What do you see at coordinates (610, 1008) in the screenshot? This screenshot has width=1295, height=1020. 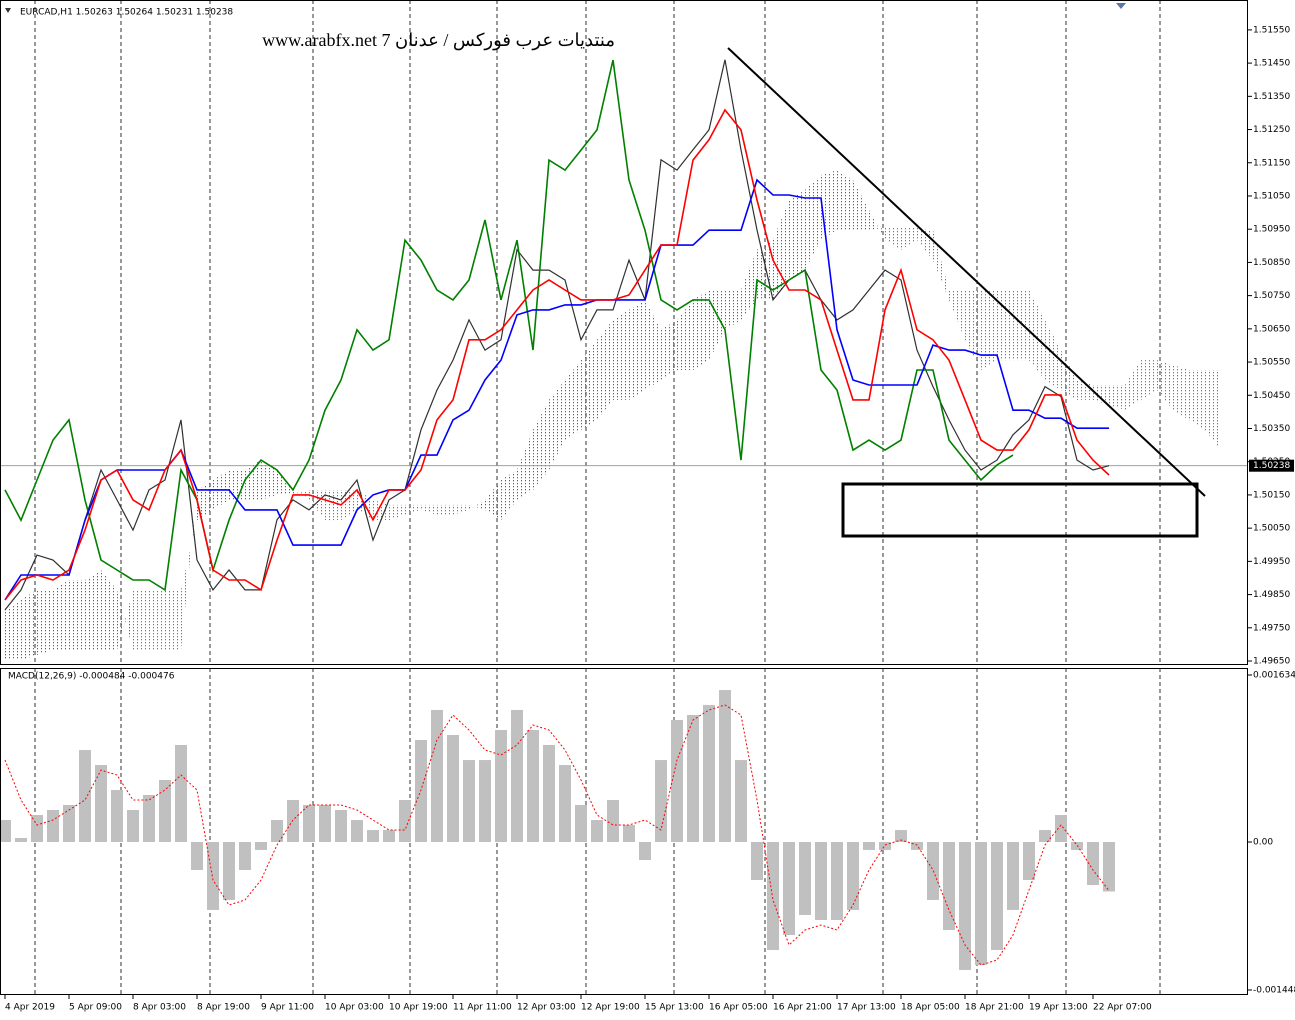 I see `x-tick-label: 12 Apr 19:00` at bounding box center [610, 1008].